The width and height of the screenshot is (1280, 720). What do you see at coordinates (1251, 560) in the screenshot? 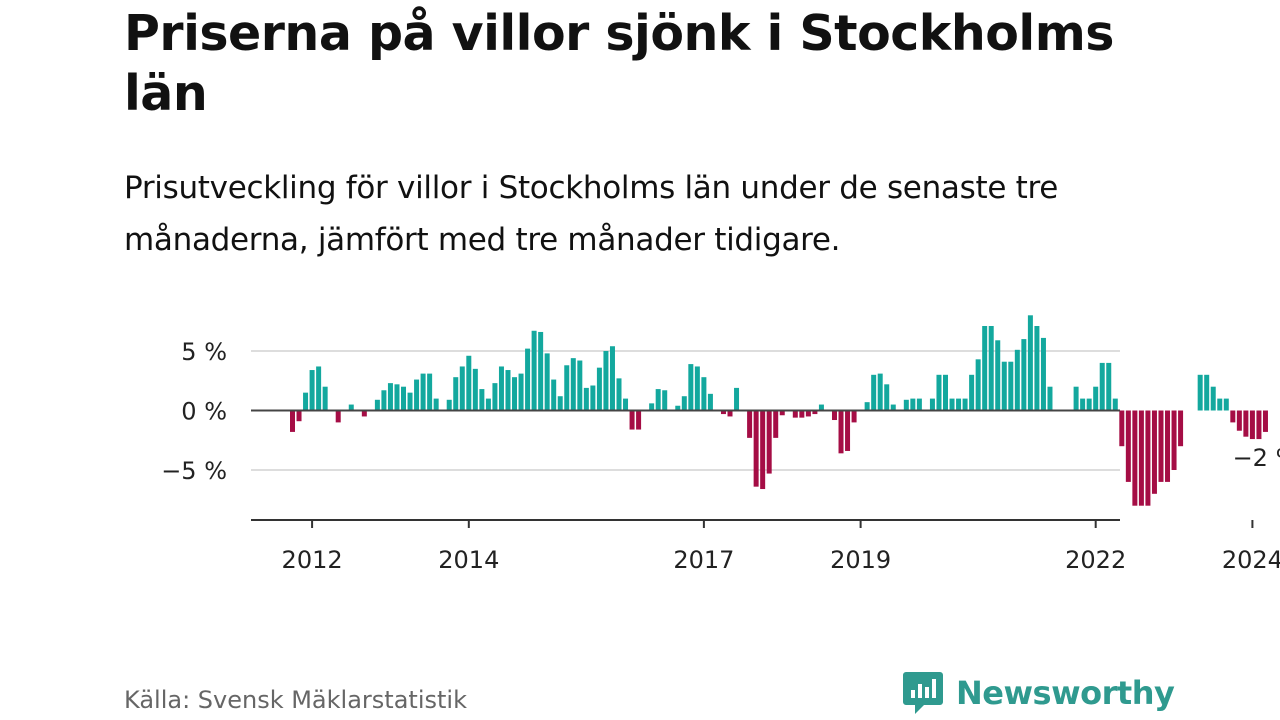
I see `x-tick-label: 2024` at bounding box center [1251, 560].